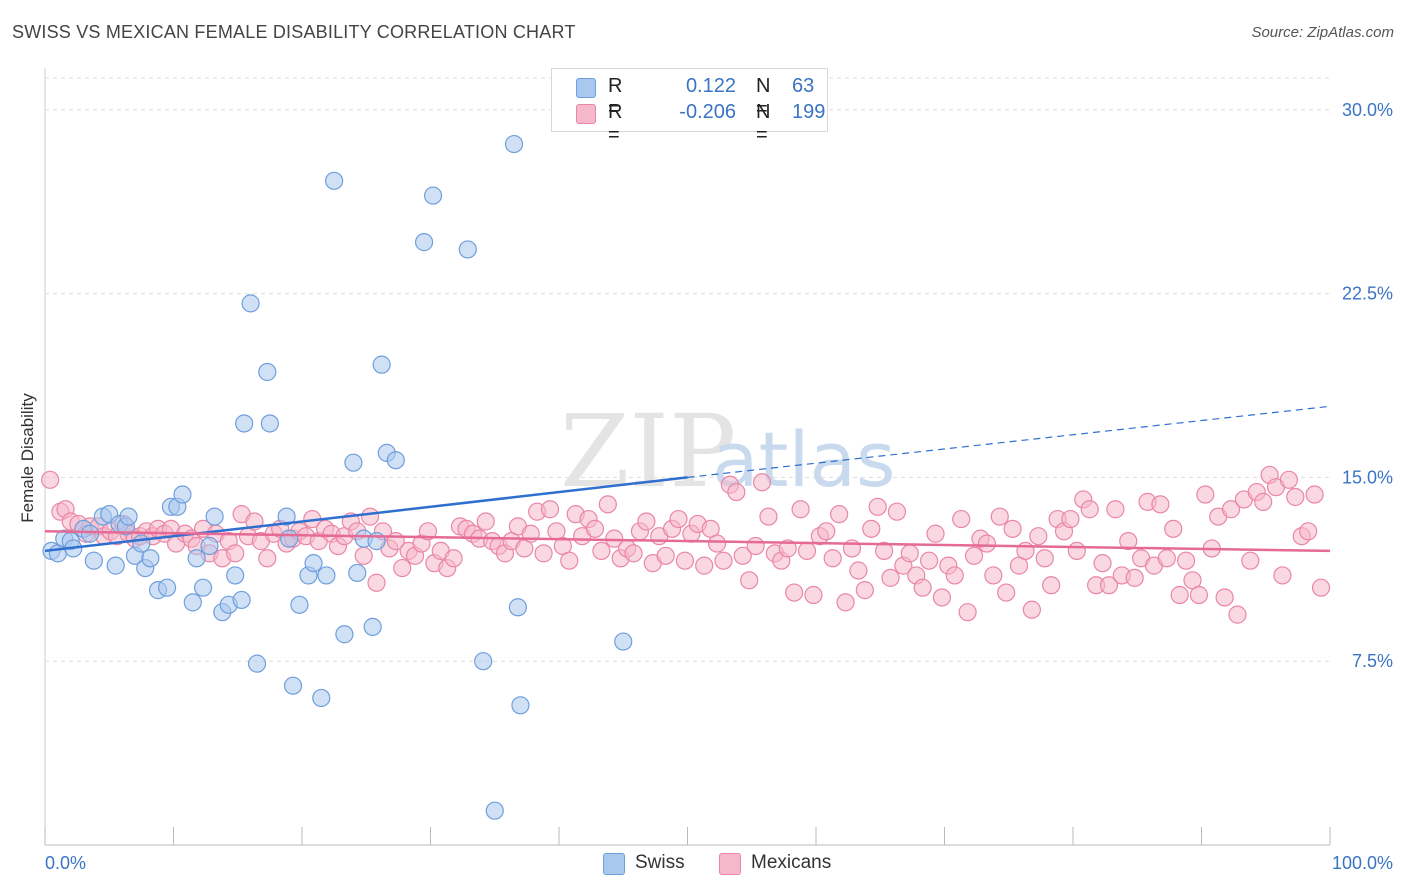 The image size is (1406, 892). I want to click on swiss-trend-solid, so click(366, 514).